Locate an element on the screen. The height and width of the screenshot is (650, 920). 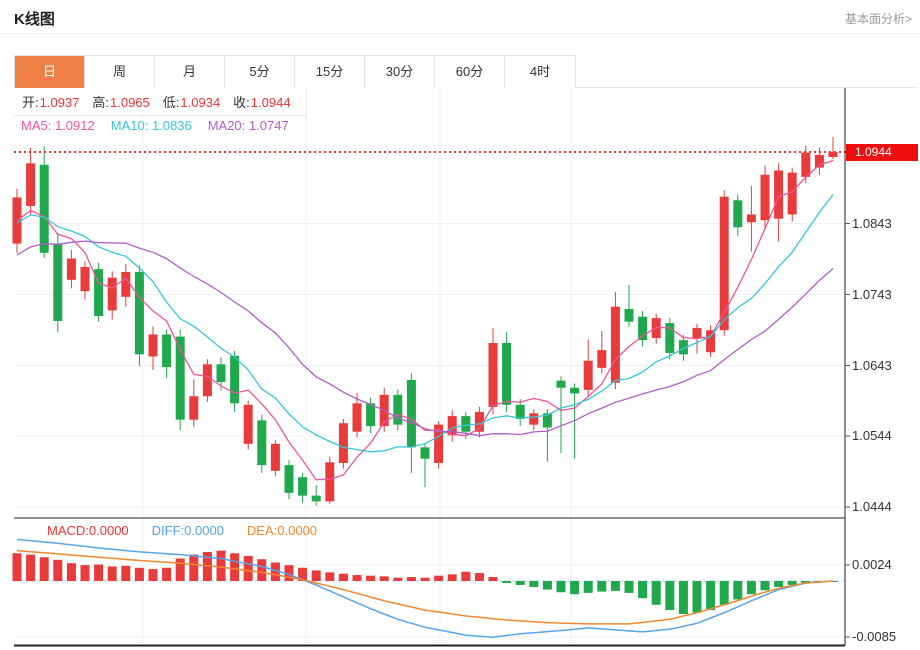
tab-day: 日 is located at coordinates (50, 72).